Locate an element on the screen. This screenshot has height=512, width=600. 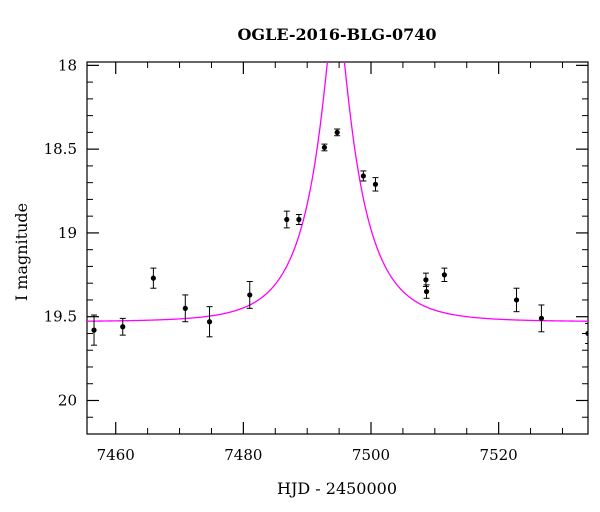
x-tick-label: 7460 is located at coordinates (116, 455).